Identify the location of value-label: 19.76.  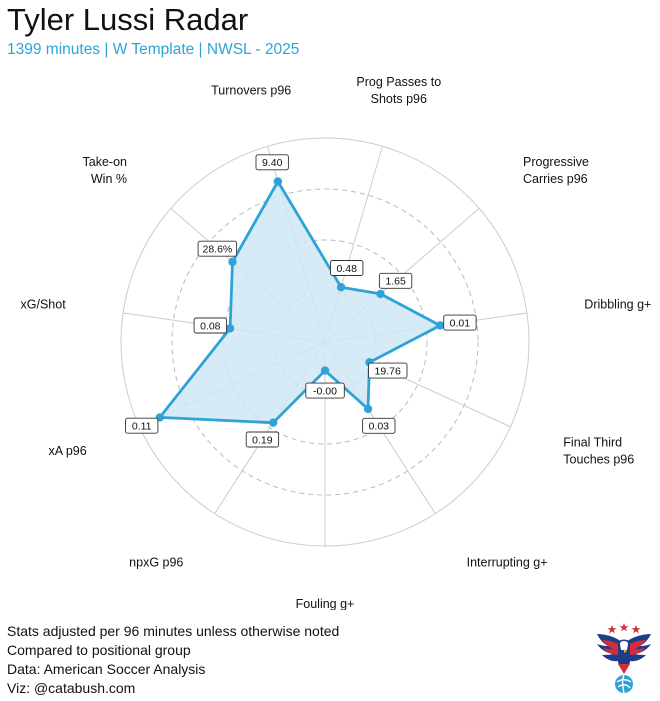
(388, 370).